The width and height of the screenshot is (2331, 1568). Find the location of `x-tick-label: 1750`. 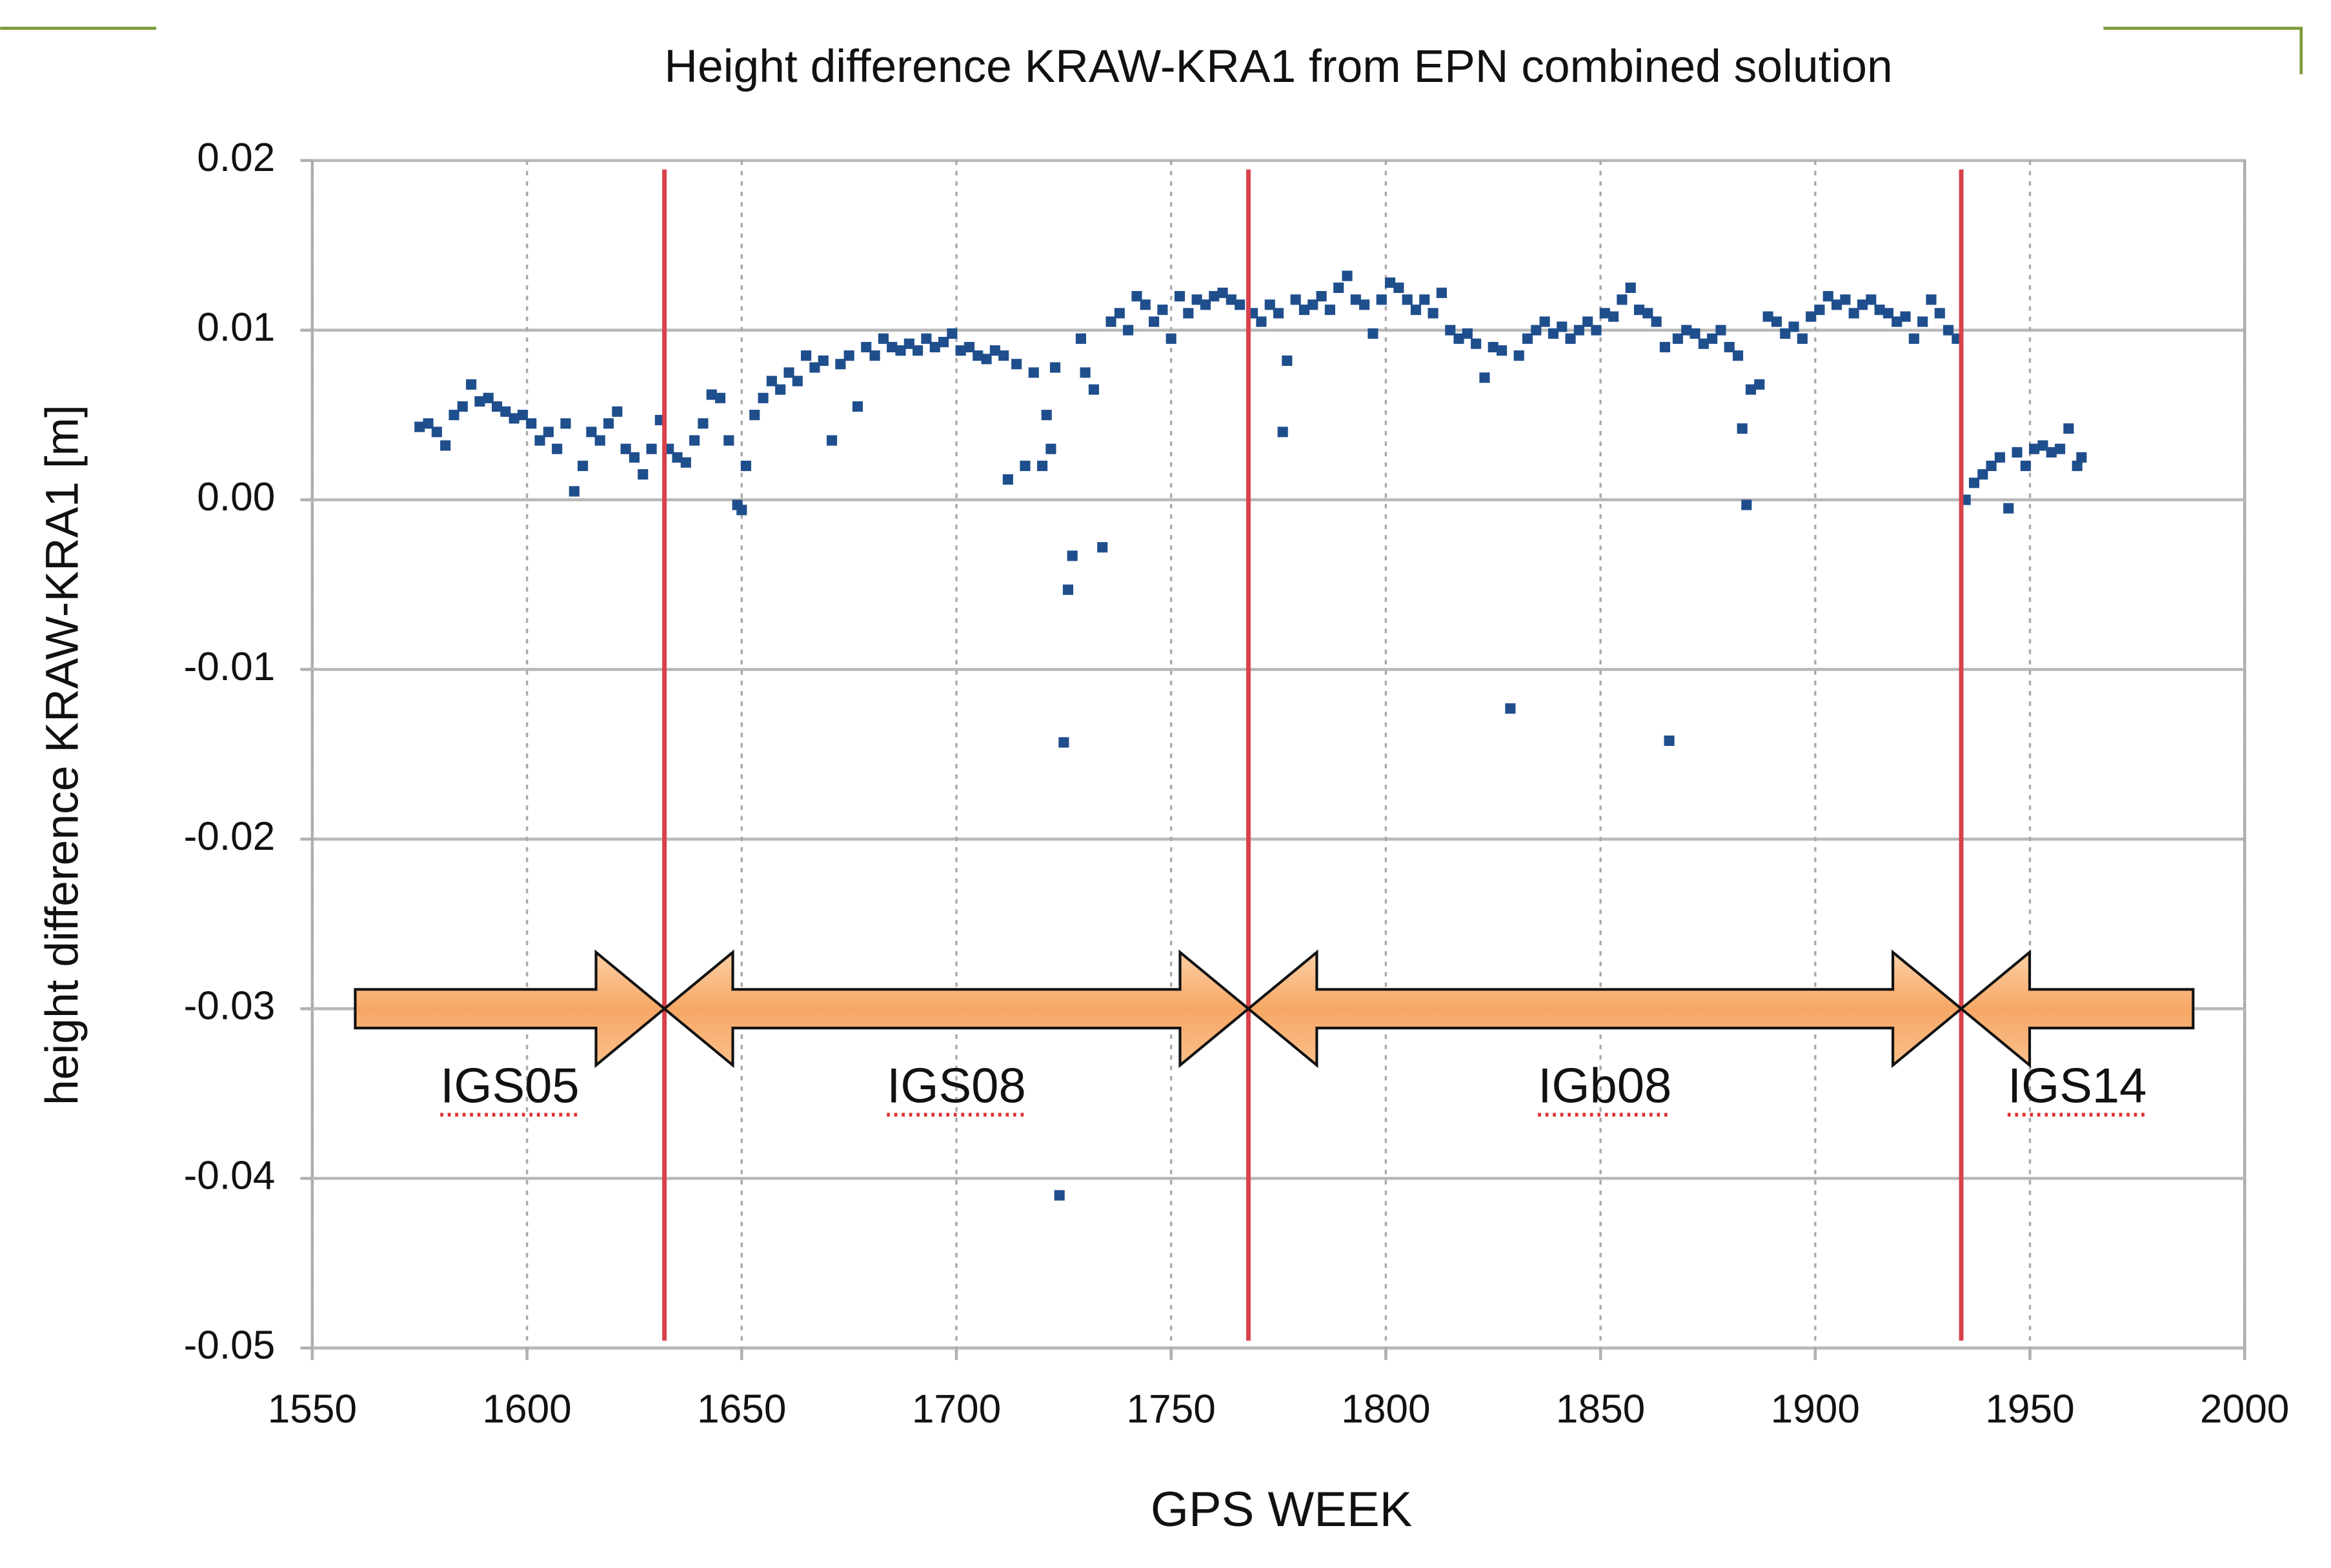

x-tick-label: 1750 is located at coordinates (1171, 1409).